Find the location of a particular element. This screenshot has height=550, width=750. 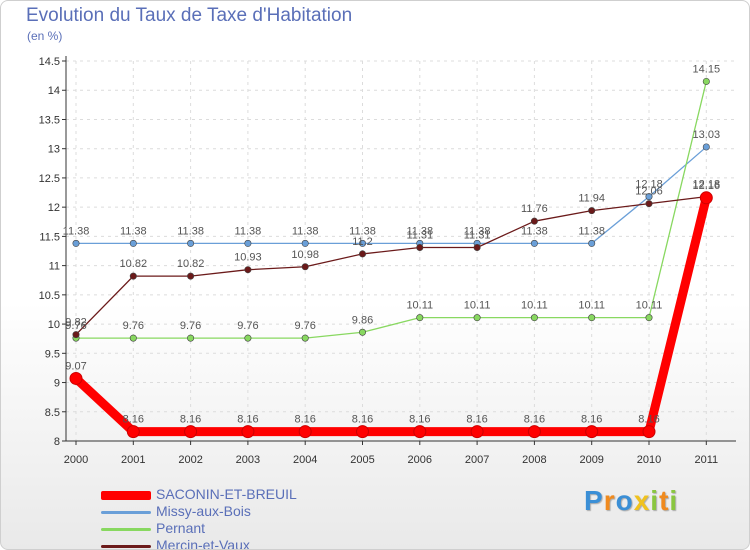

data-label-mercin-et-vaux: 11.2 is located at coordinates (362, 242).